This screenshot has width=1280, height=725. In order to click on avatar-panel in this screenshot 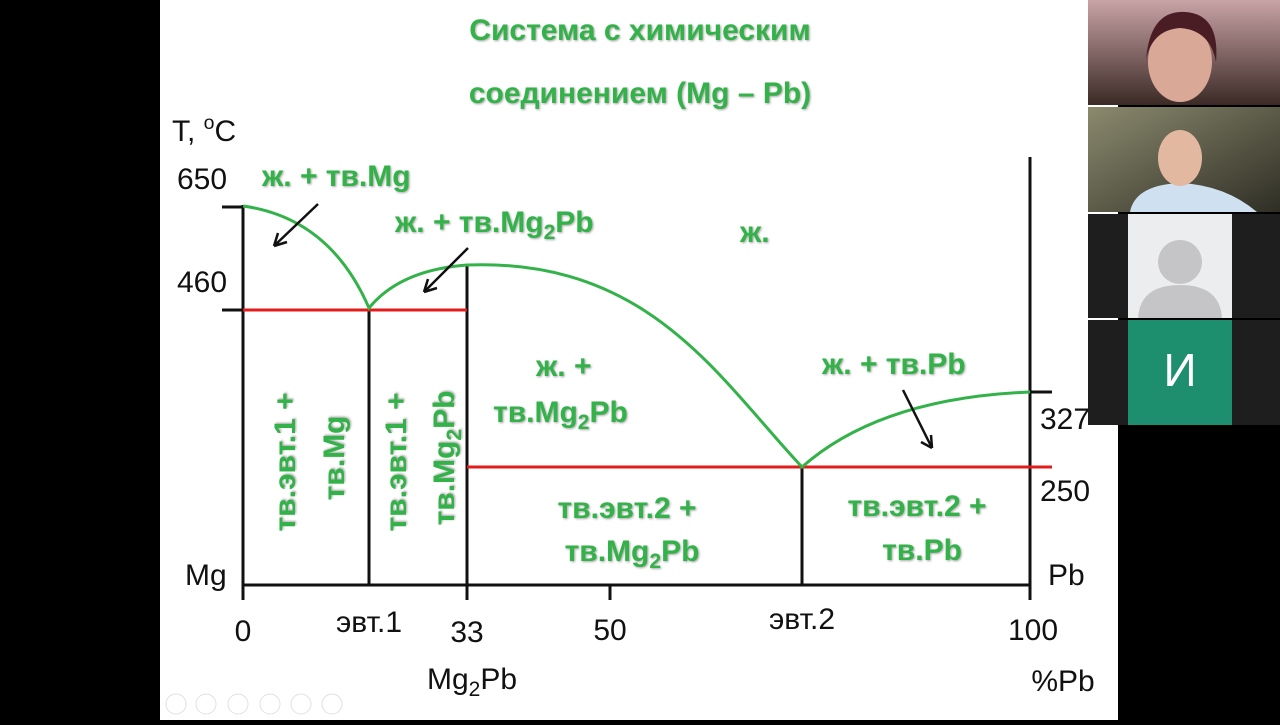, I will do `click(1180, 372)`.